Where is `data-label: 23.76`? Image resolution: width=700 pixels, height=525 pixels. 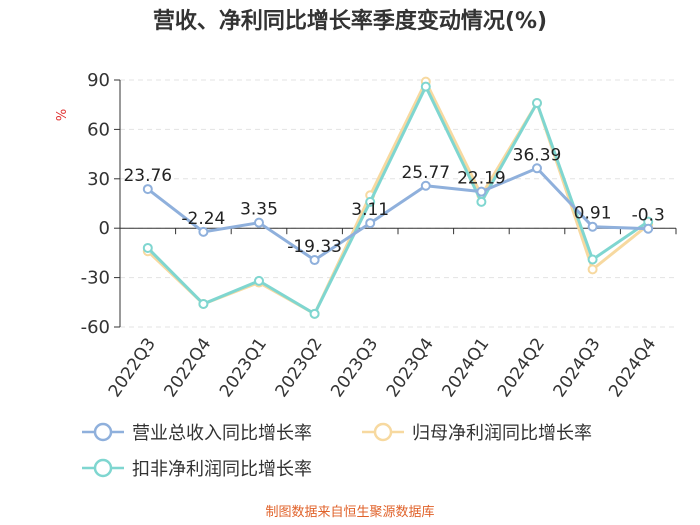
data-label: 23.76 is located at coordinates (147, 176).